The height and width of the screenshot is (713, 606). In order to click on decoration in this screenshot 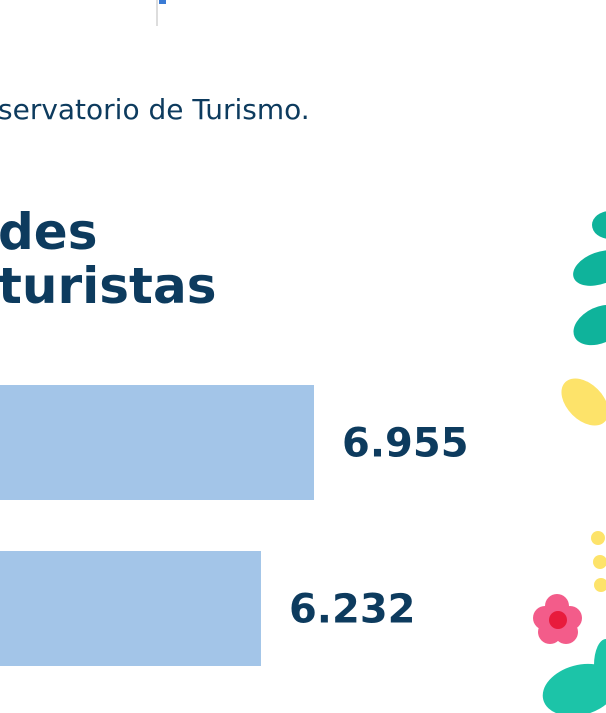, I will do `click(569, 462)`.